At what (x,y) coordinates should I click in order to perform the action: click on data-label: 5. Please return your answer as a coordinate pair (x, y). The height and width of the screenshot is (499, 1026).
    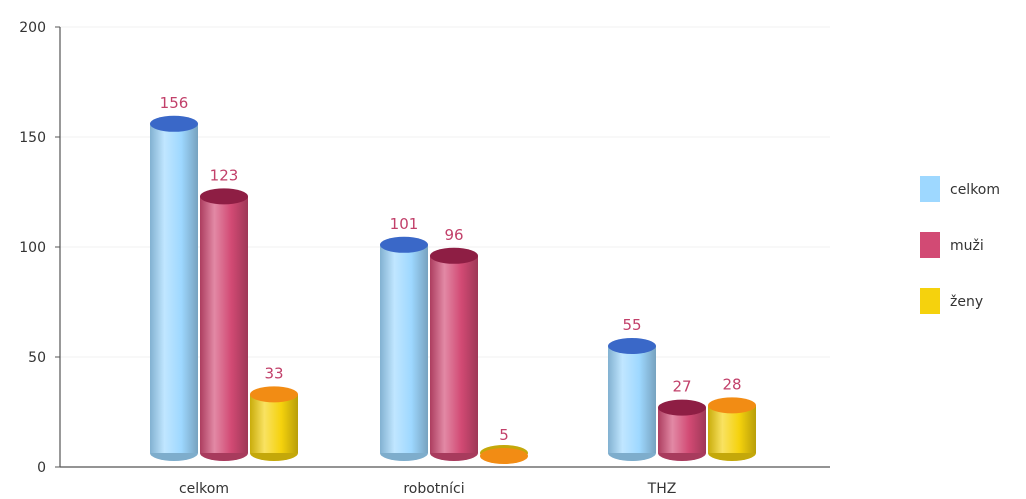
    Looking at the image, I should click on (504, 435).